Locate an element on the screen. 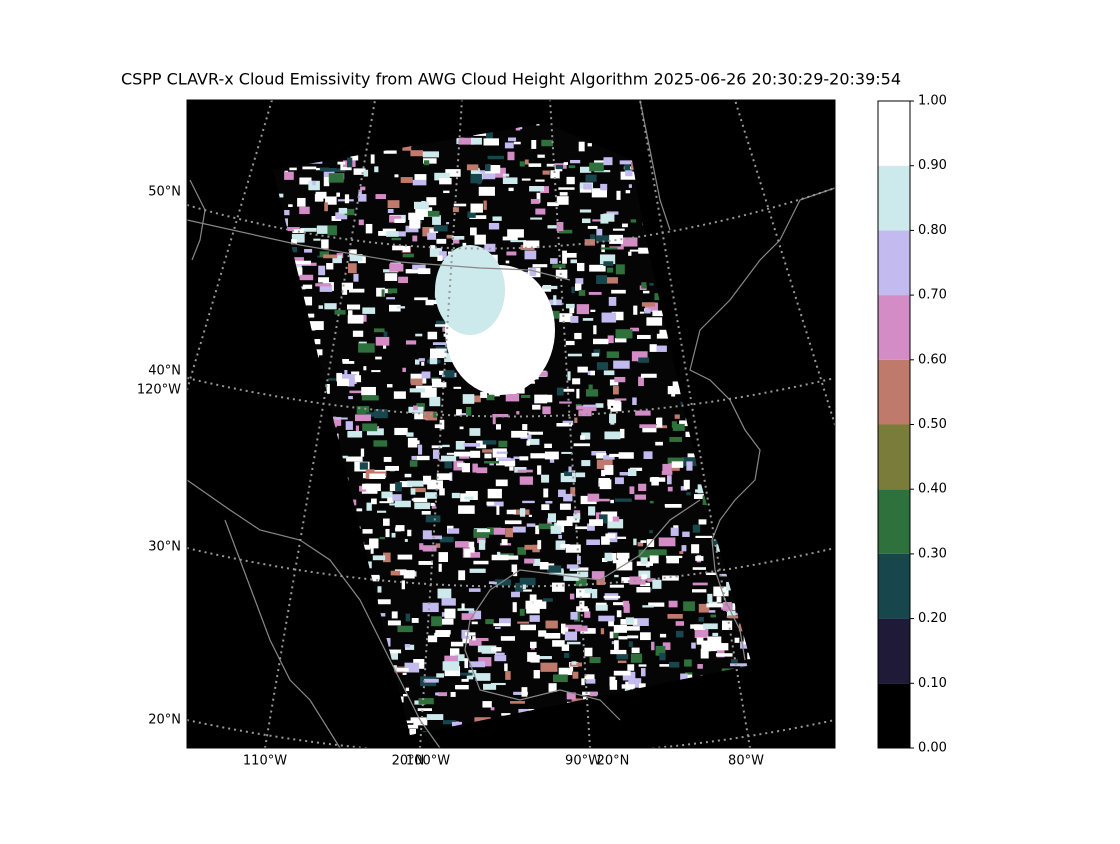 The height and width of the screenshot is (844, 1120). colorbar-tick-label: 1.00 is located at coordinates (932, 101).